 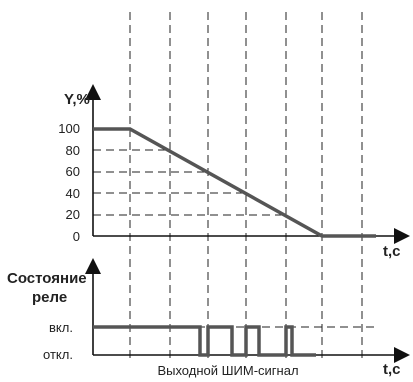 What do you see at coordinates (73, 193) in the screenshot?
I see `tick-40: 40` at bounding box center [73, 193].